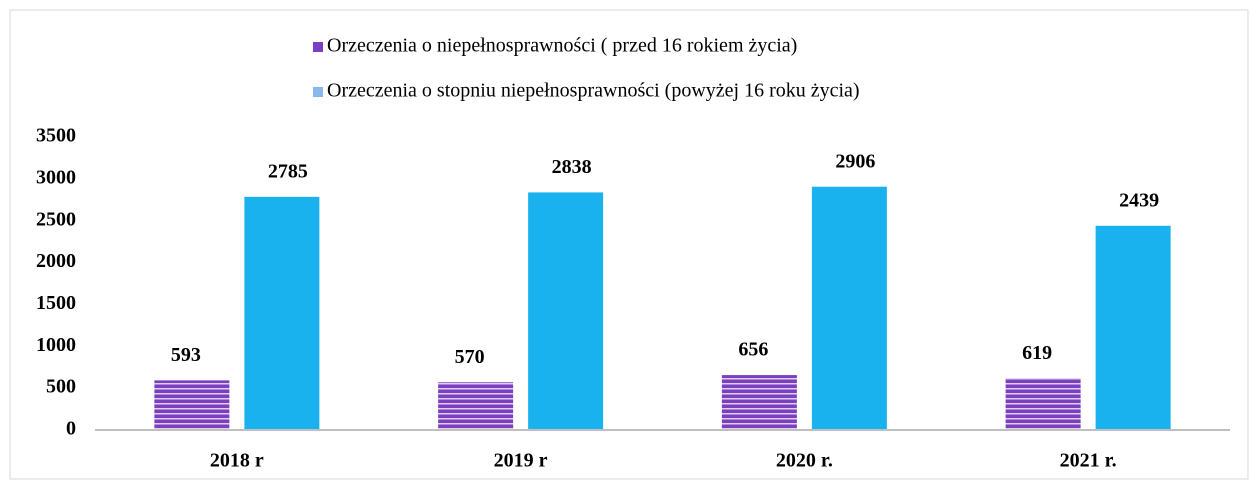 The image size is (1250, 481). I want to click on value-label: 2785, so click(288, 171).